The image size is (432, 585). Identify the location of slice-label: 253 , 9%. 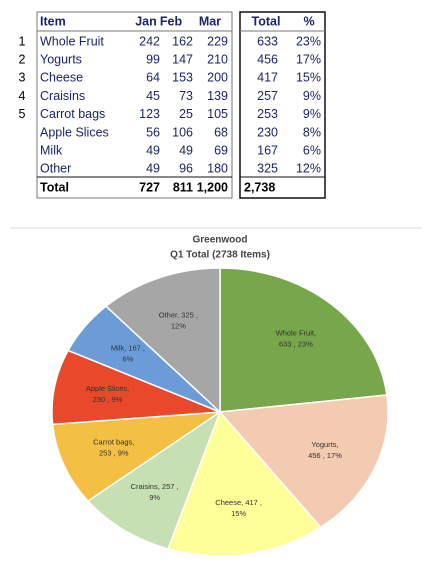
(114, 452).